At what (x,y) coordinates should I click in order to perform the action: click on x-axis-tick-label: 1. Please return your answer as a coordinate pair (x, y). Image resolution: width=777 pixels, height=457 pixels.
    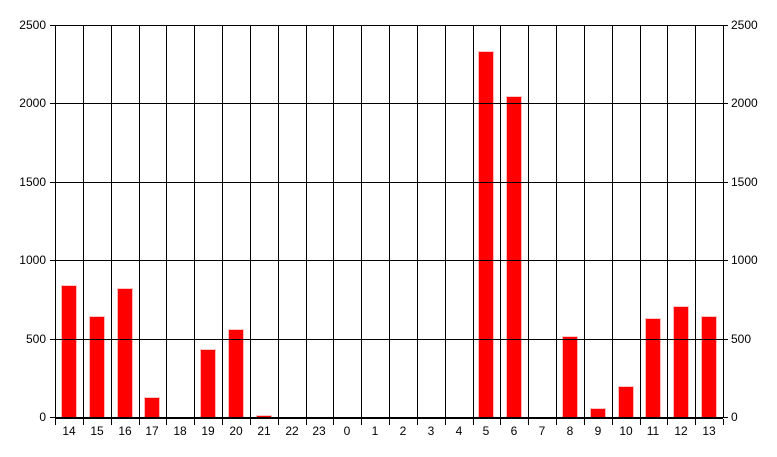
    Looking at the image, I should click on (375, 431).